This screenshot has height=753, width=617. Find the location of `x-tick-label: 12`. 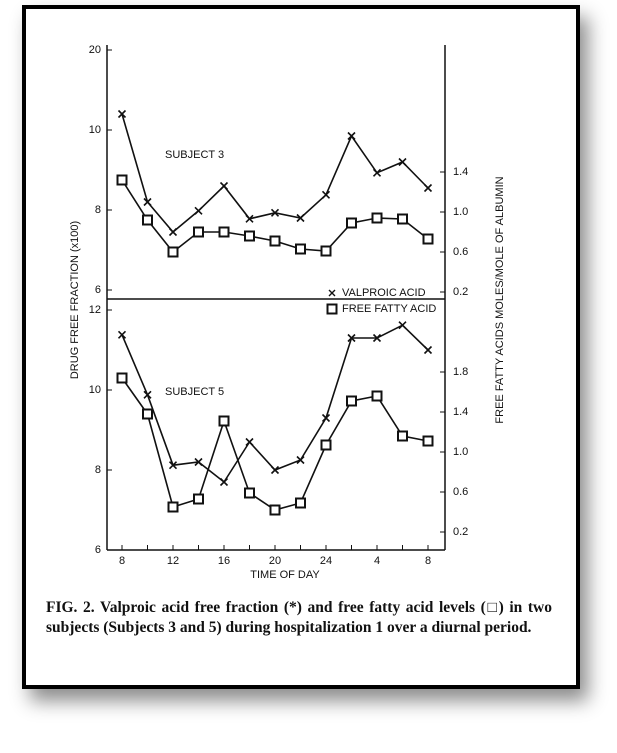

x-tick-label: 12 is located at coordinates (173, 561).